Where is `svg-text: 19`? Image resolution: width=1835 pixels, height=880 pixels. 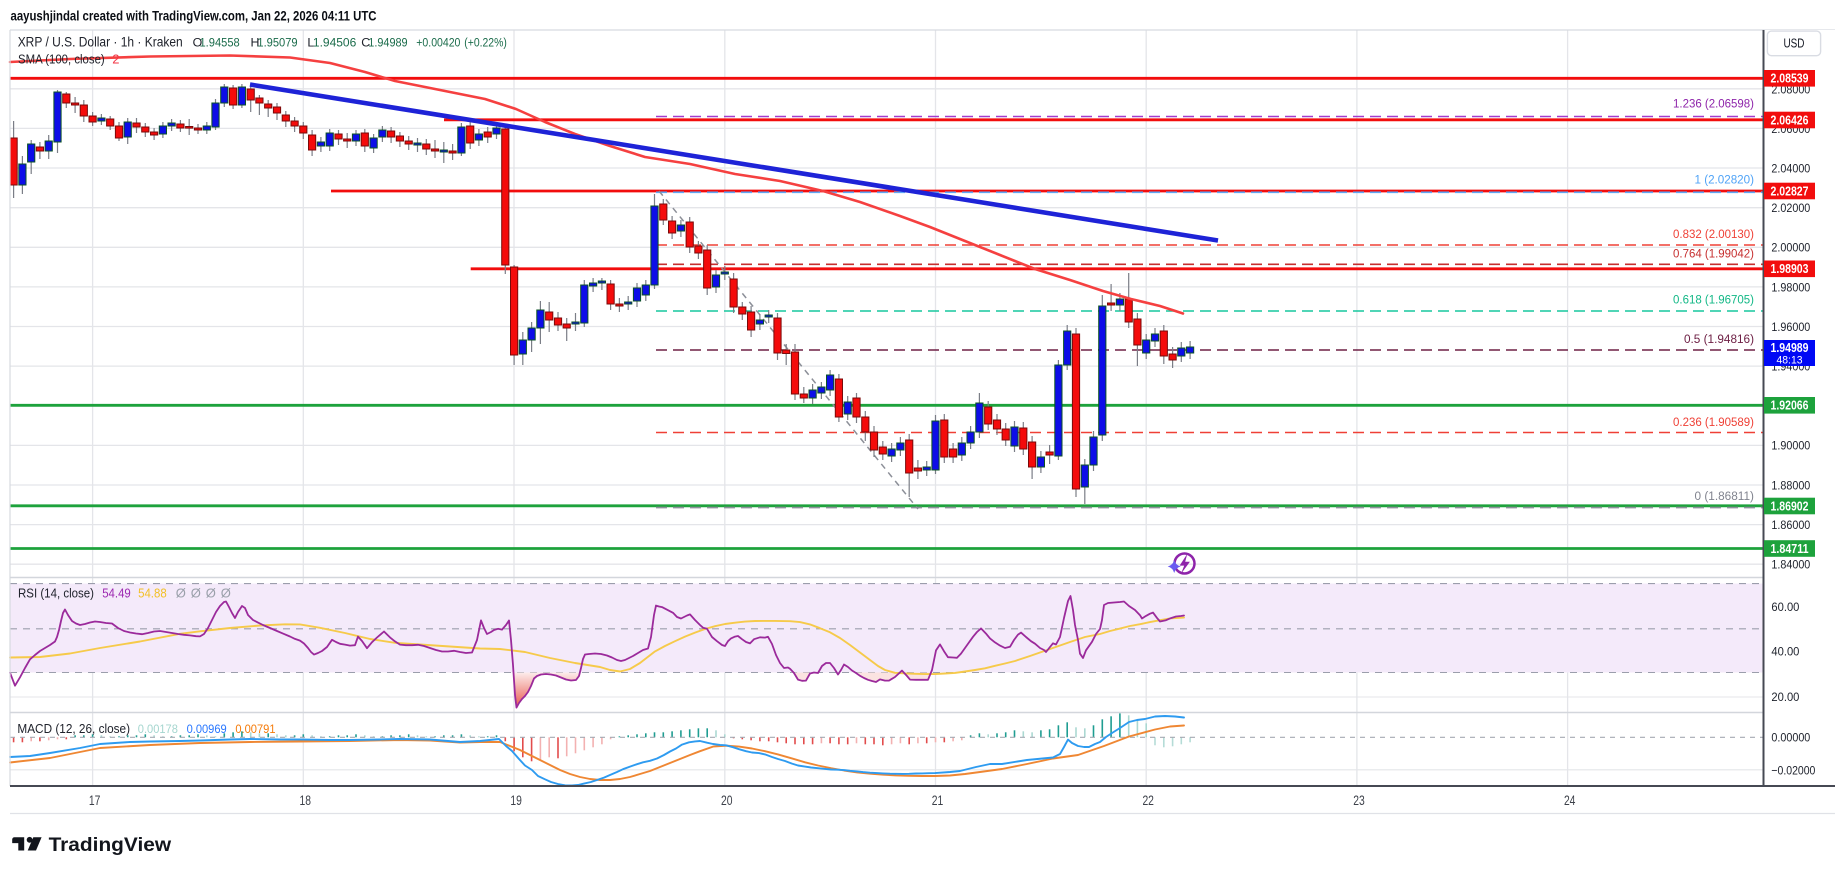 svg-text: 19 is located at coordinates (516, 800).